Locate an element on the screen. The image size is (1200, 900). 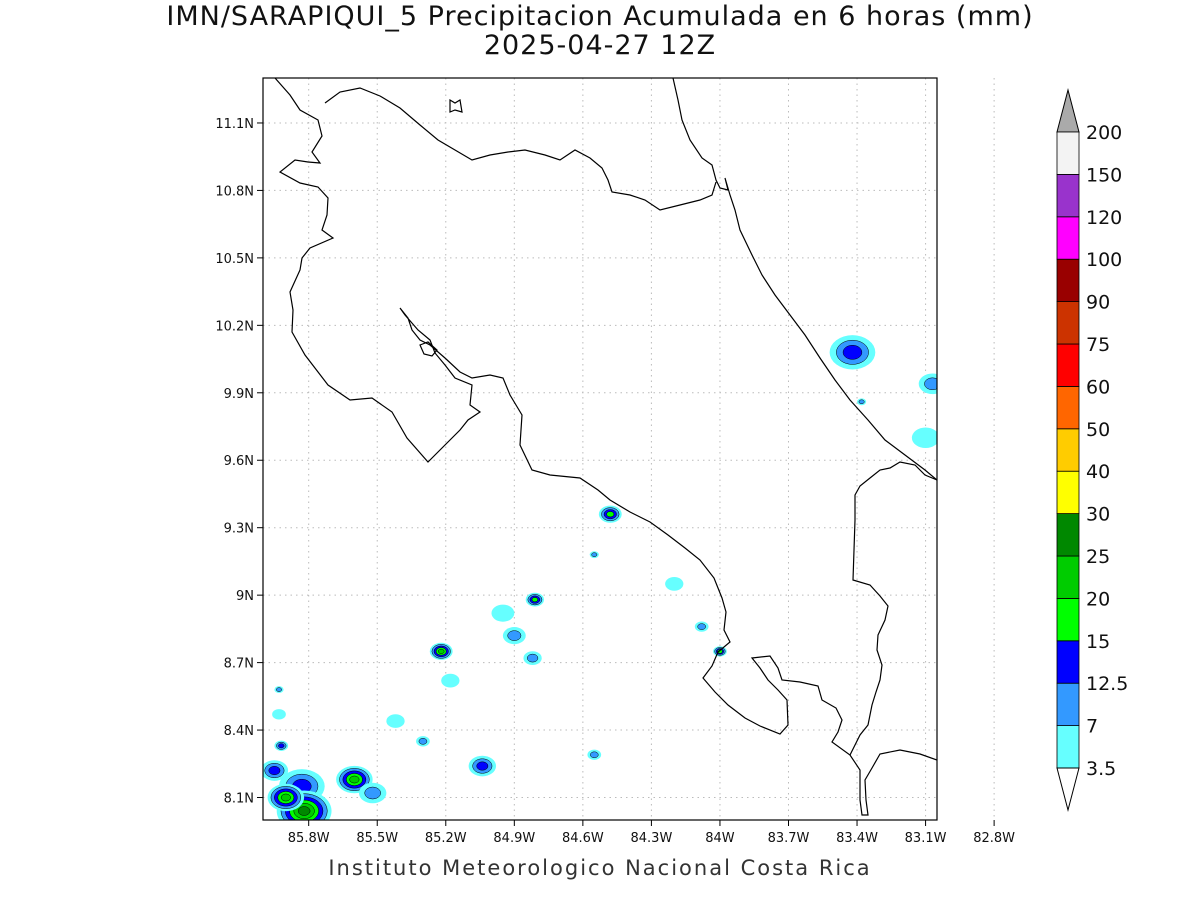
lon-tick-label: 85.5W is located at coordinates (377, 838).